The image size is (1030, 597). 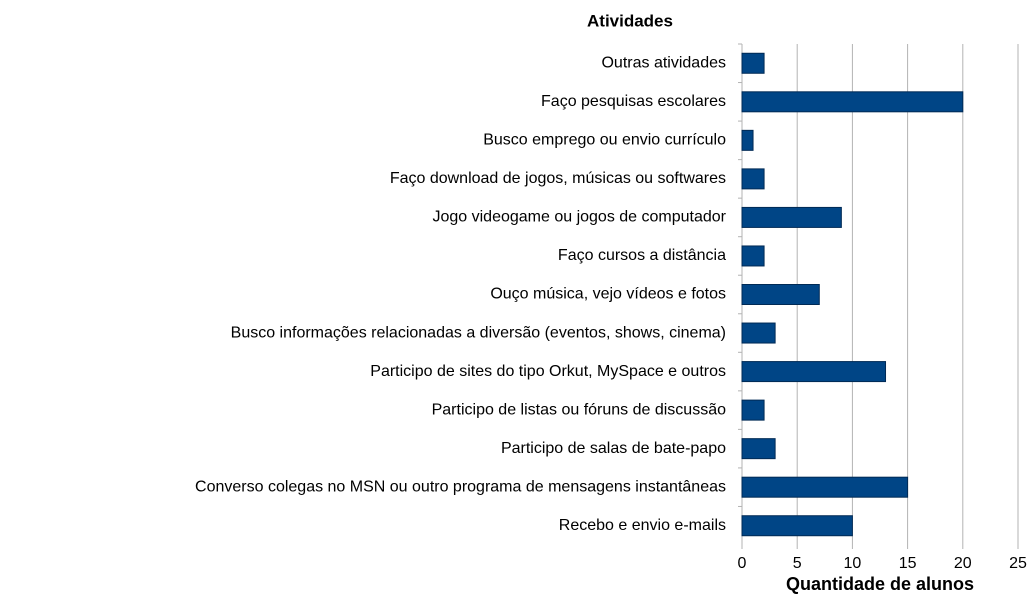 What do you see at coordinates (630, 20) in the screenshot?
I see `chart-title: Atividades` at bounding box center [630, 20].